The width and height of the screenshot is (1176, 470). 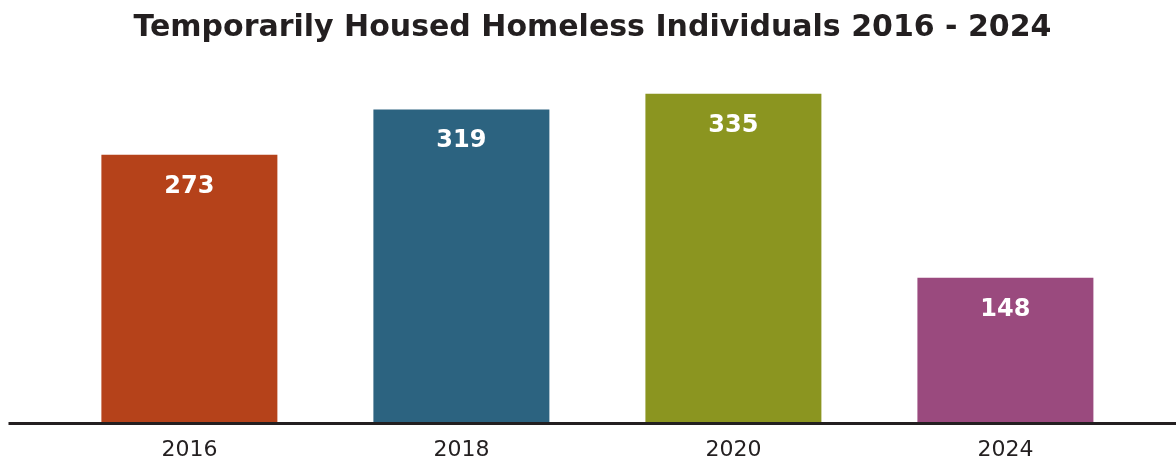 What do you see at coordinates (1005, 448) in the screenshot?
I see `x-tick-label: 2024` at bounding box center [1005, 448].